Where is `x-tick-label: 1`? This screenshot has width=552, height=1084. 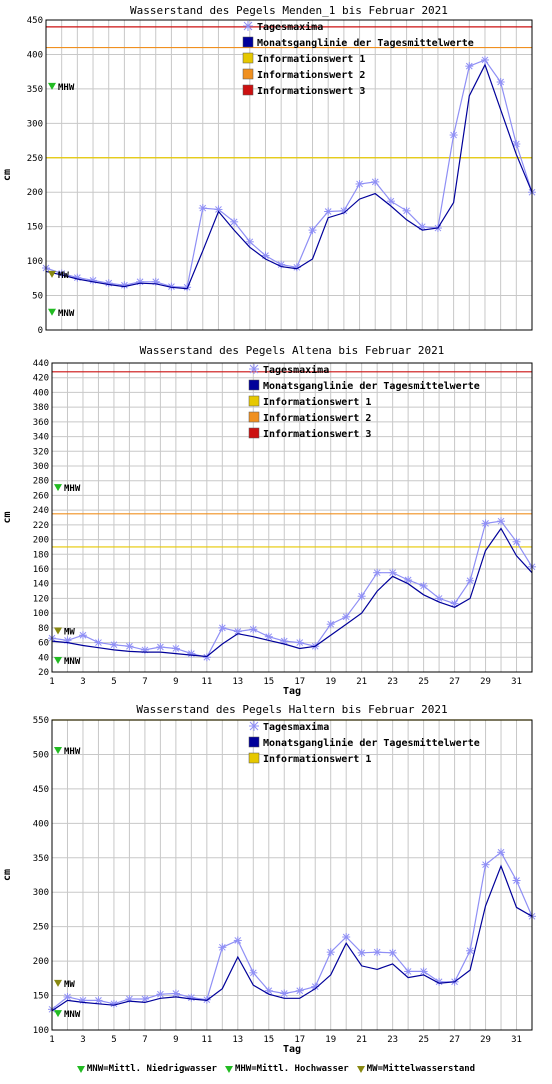 x-tick-label: 1 is located at coordinates (51, 682).